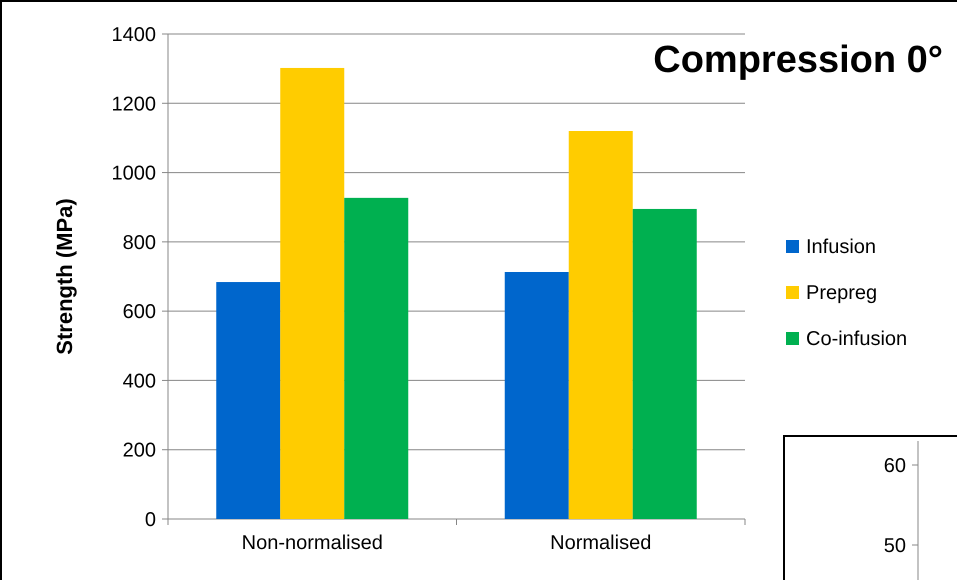 This screenshot has width=957, height=580. What do you see at coordinates (134, 104) in the screenshot?
I see `y-tick-label: 1200` at bounding box center [134, 104].